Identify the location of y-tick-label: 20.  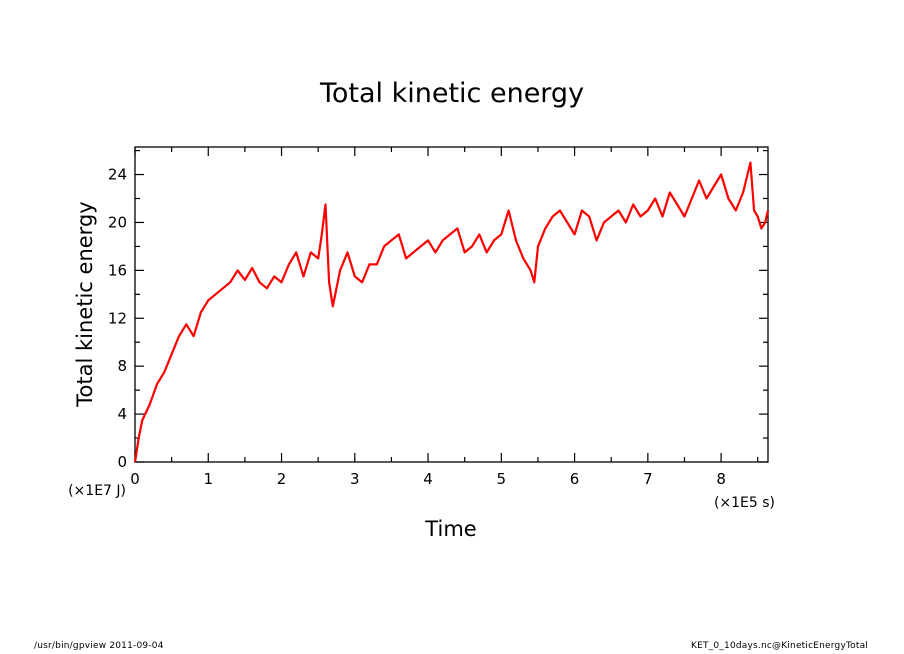
(117, 222).